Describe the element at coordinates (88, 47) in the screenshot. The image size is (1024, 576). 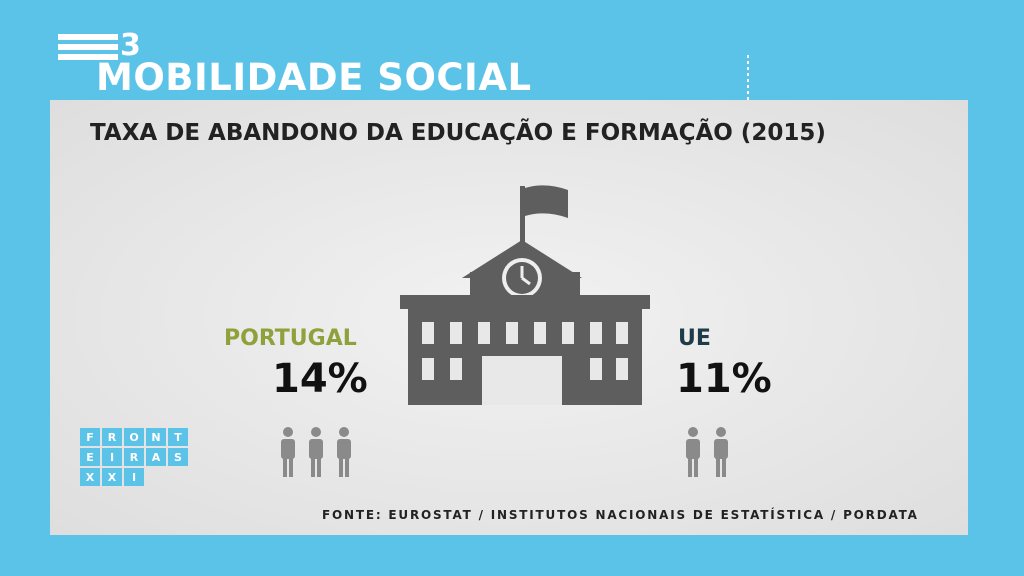
I see `channel-logo-stripes` at that location.